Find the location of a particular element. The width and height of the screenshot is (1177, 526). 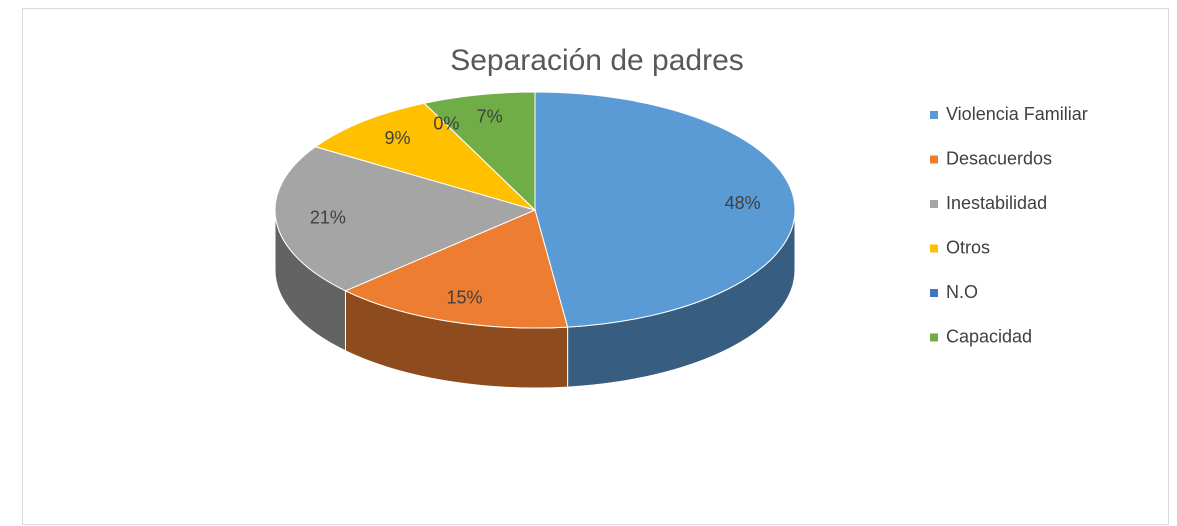

legend-label: Inestabilidad is located at coordinates (996, 203).